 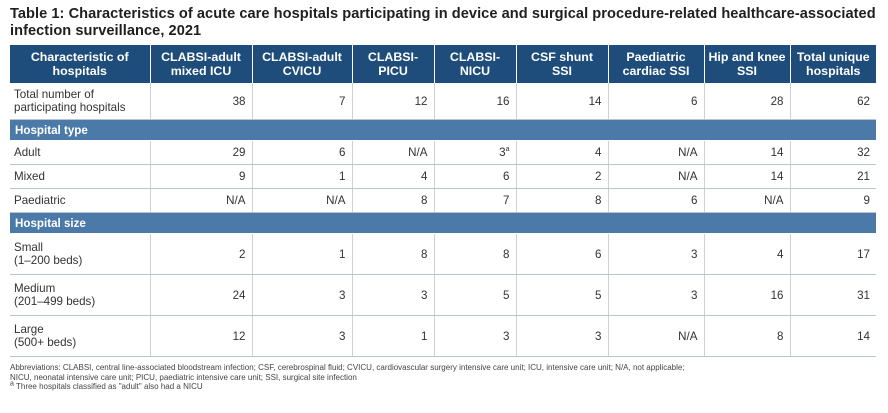 What do you see at coordinates (833, 295) in the screenshot?
I see `table-cell: 31` at bounding box center [833, 295].